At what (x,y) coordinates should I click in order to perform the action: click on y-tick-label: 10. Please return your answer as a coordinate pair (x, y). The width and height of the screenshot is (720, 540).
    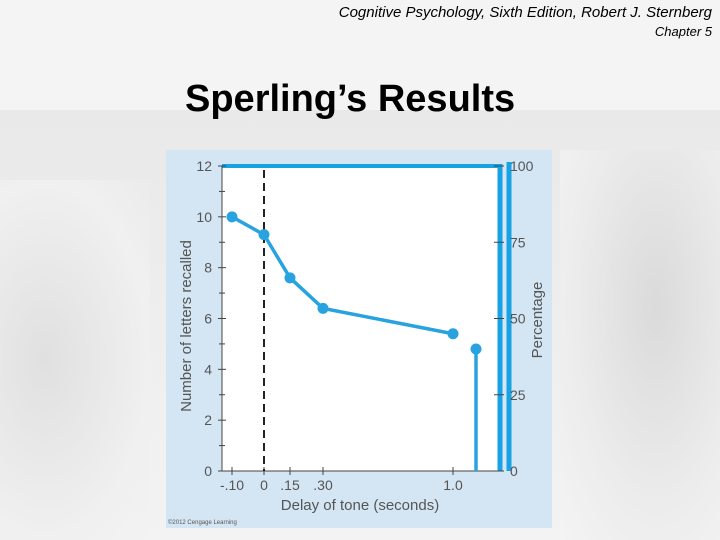
    Looking at the image, I should click on (204, 217).